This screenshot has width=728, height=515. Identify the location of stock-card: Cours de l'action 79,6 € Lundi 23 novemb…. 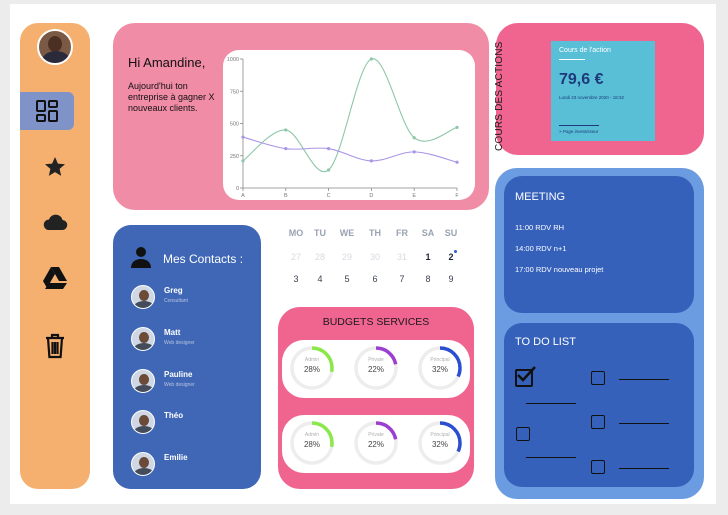
(603, 91).